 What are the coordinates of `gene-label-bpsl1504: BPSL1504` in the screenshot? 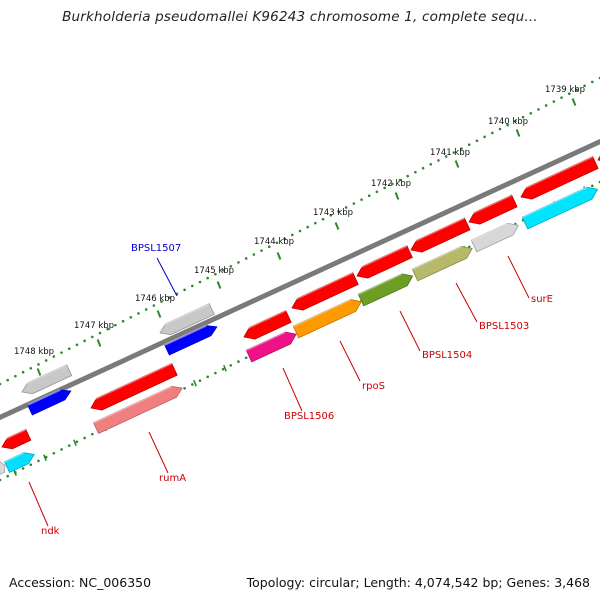 It's located at (447, 355).